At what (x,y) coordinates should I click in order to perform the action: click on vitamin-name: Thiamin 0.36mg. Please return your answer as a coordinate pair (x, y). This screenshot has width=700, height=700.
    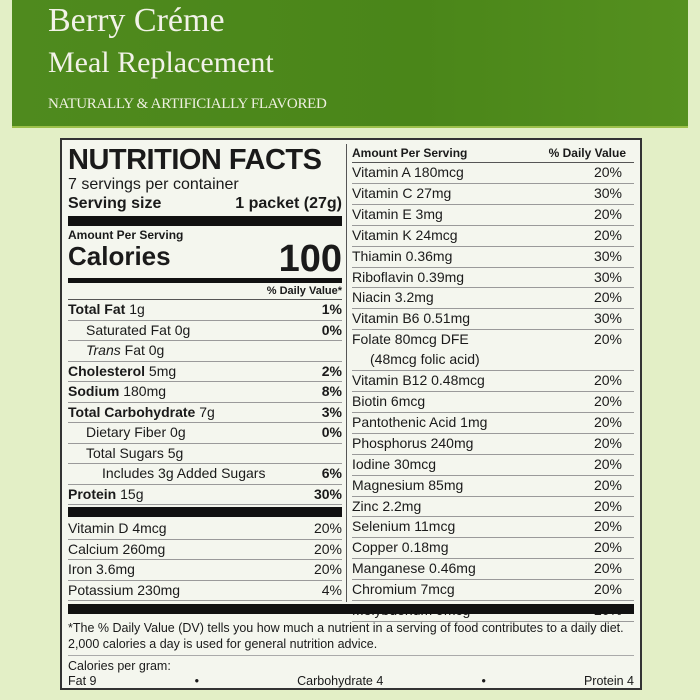
    Looking at the image, I should click on (402, 257).